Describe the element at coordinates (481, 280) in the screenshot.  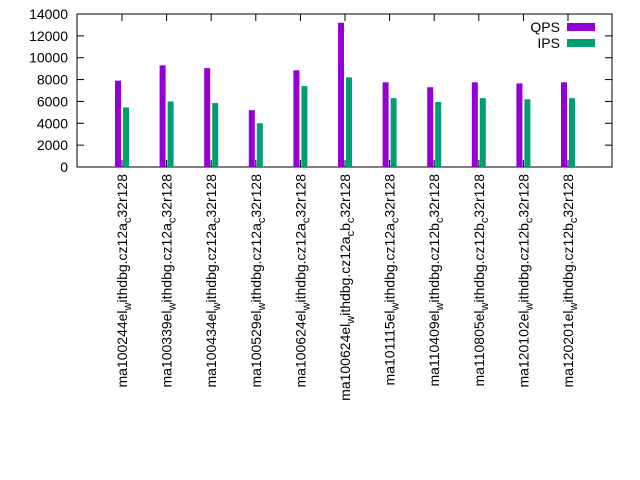
I see `category-label: ma110805elwithdbg.cz12bc32r128` at that location.